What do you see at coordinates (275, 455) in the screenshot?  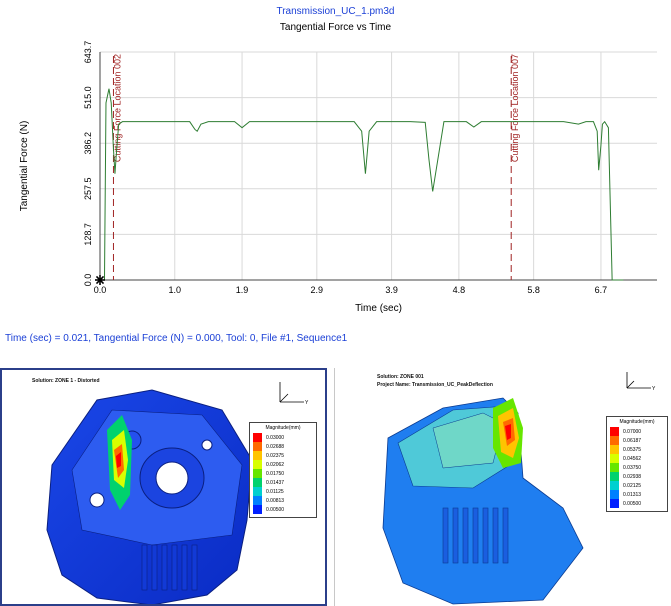 I see `legend-value: 0.02375` at bounding box center [275, 455].